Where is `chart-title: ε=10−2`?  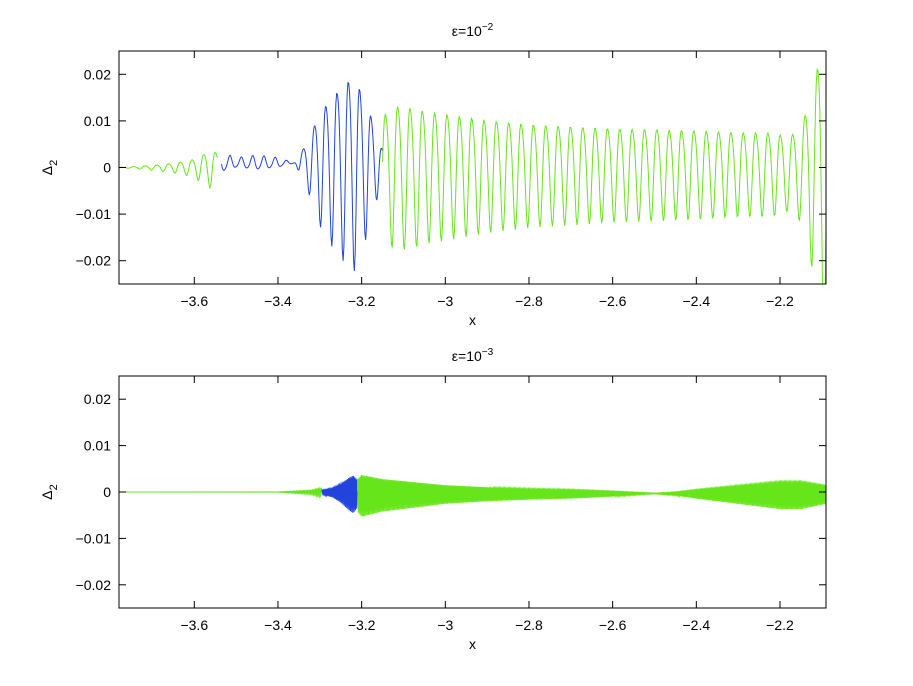 chart-title: ε=10−2 is located at coordinates (473, 30).